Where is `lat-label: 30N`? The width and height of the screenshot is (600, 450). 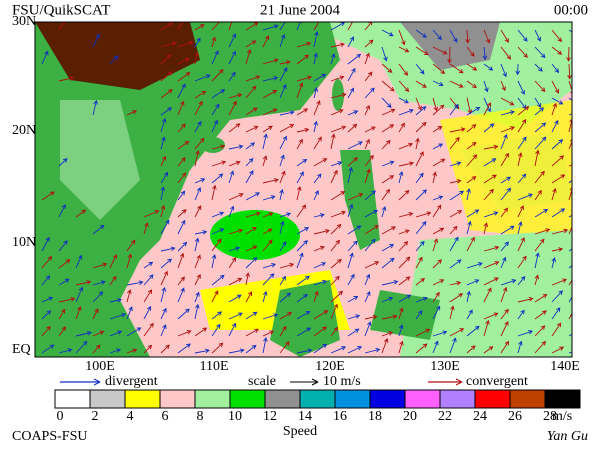 lat-label: 30N is located at coordinates (24, 21).